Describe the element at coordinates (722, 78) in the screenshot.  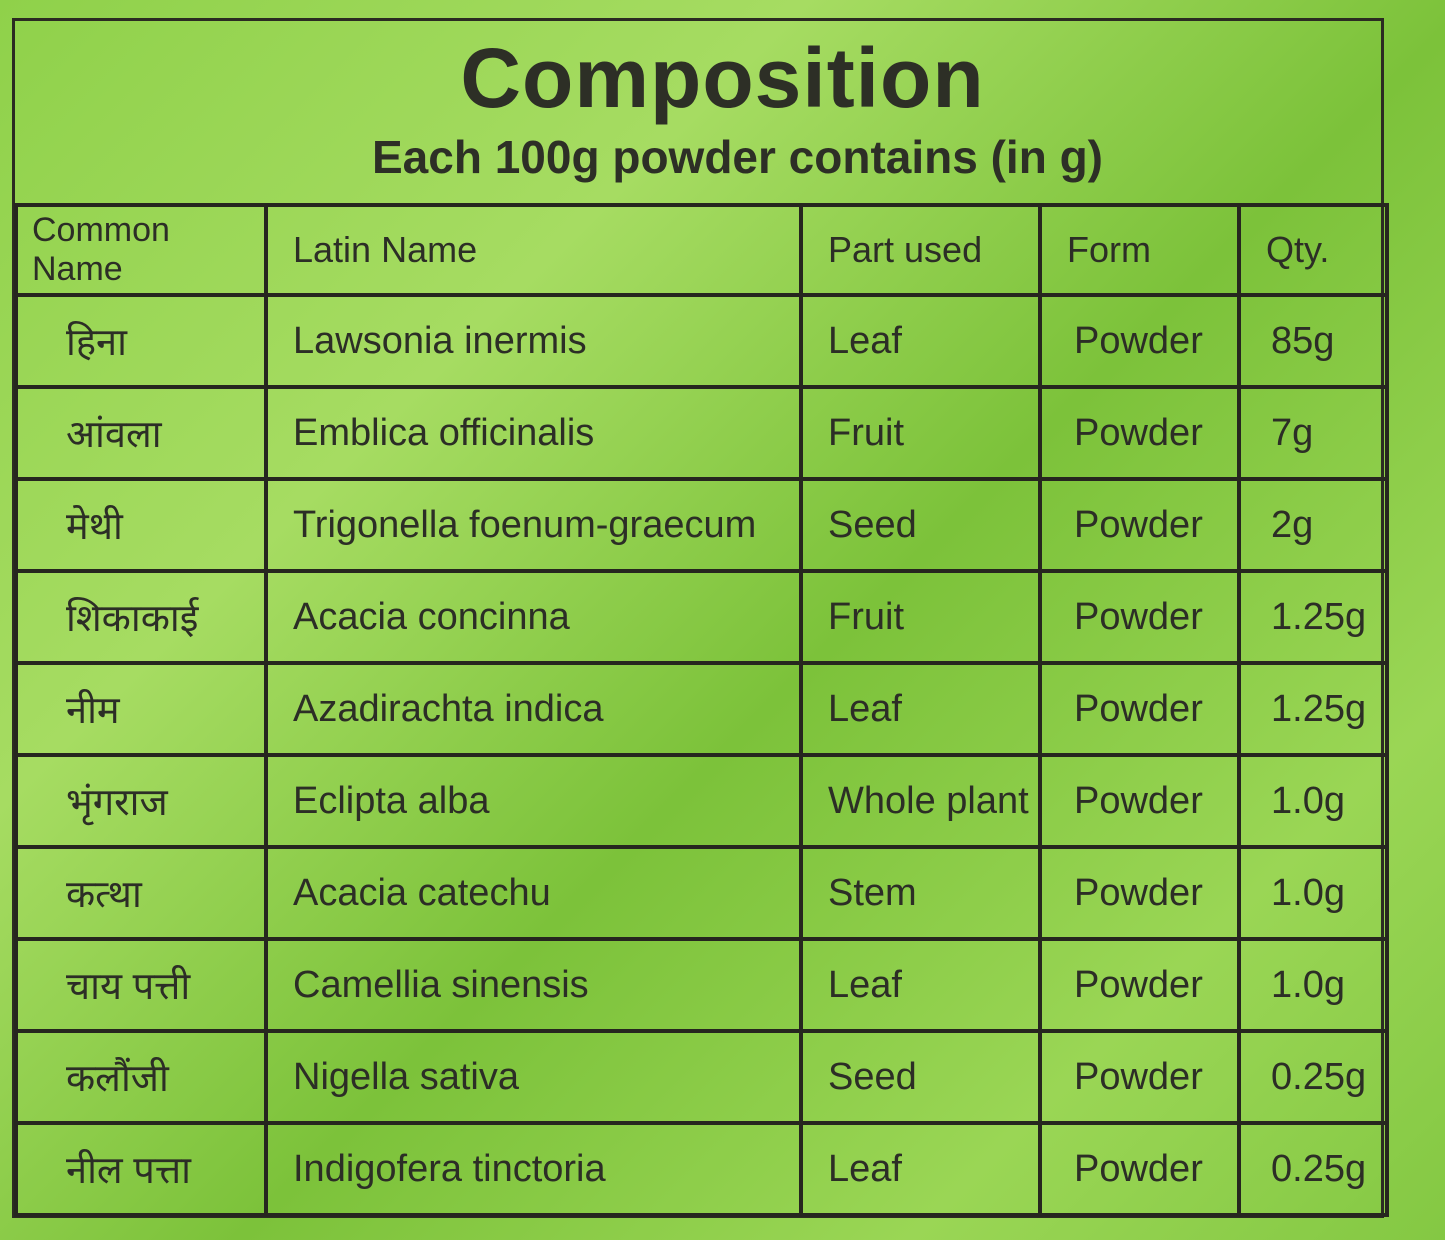
I see `page-title: Composition` at that location.